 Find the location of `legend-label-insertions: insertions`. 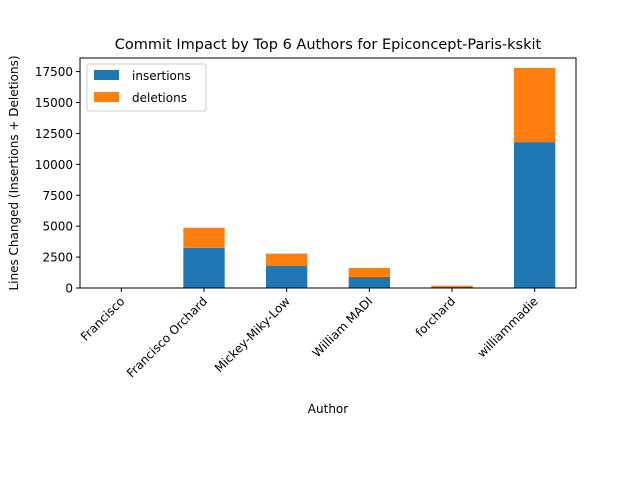

legend-label-insertions: insertions is located at coordinates (161, 76).